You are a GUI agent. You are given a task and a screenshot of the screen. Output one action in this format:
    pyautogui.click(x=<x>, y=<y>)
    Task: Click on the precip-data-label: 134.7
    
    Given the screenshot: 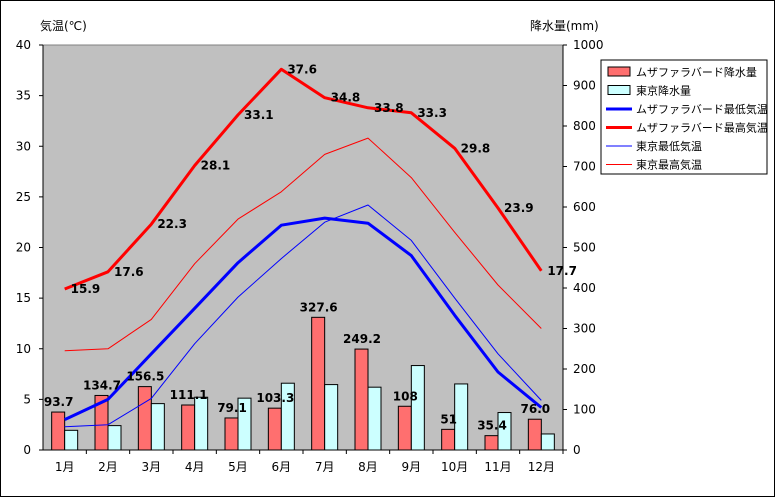 What is the action you would take?
    pyautogui.click(x=102, y=385)
    